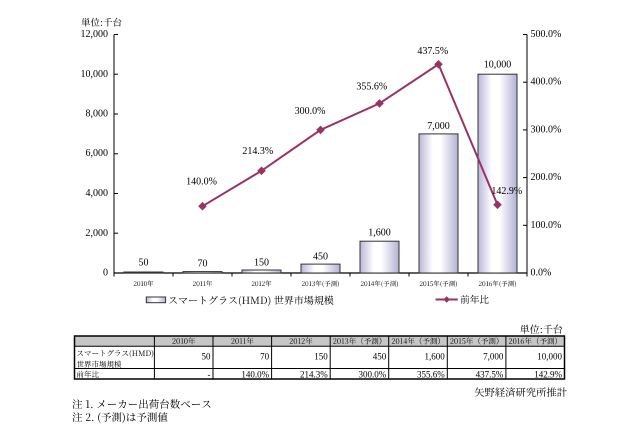 The image size is (640, 426). What do you see at coordinates (546, 177) in the screenshot?
I see `svg-text: 200.0%` at bounding box center [546, 177].